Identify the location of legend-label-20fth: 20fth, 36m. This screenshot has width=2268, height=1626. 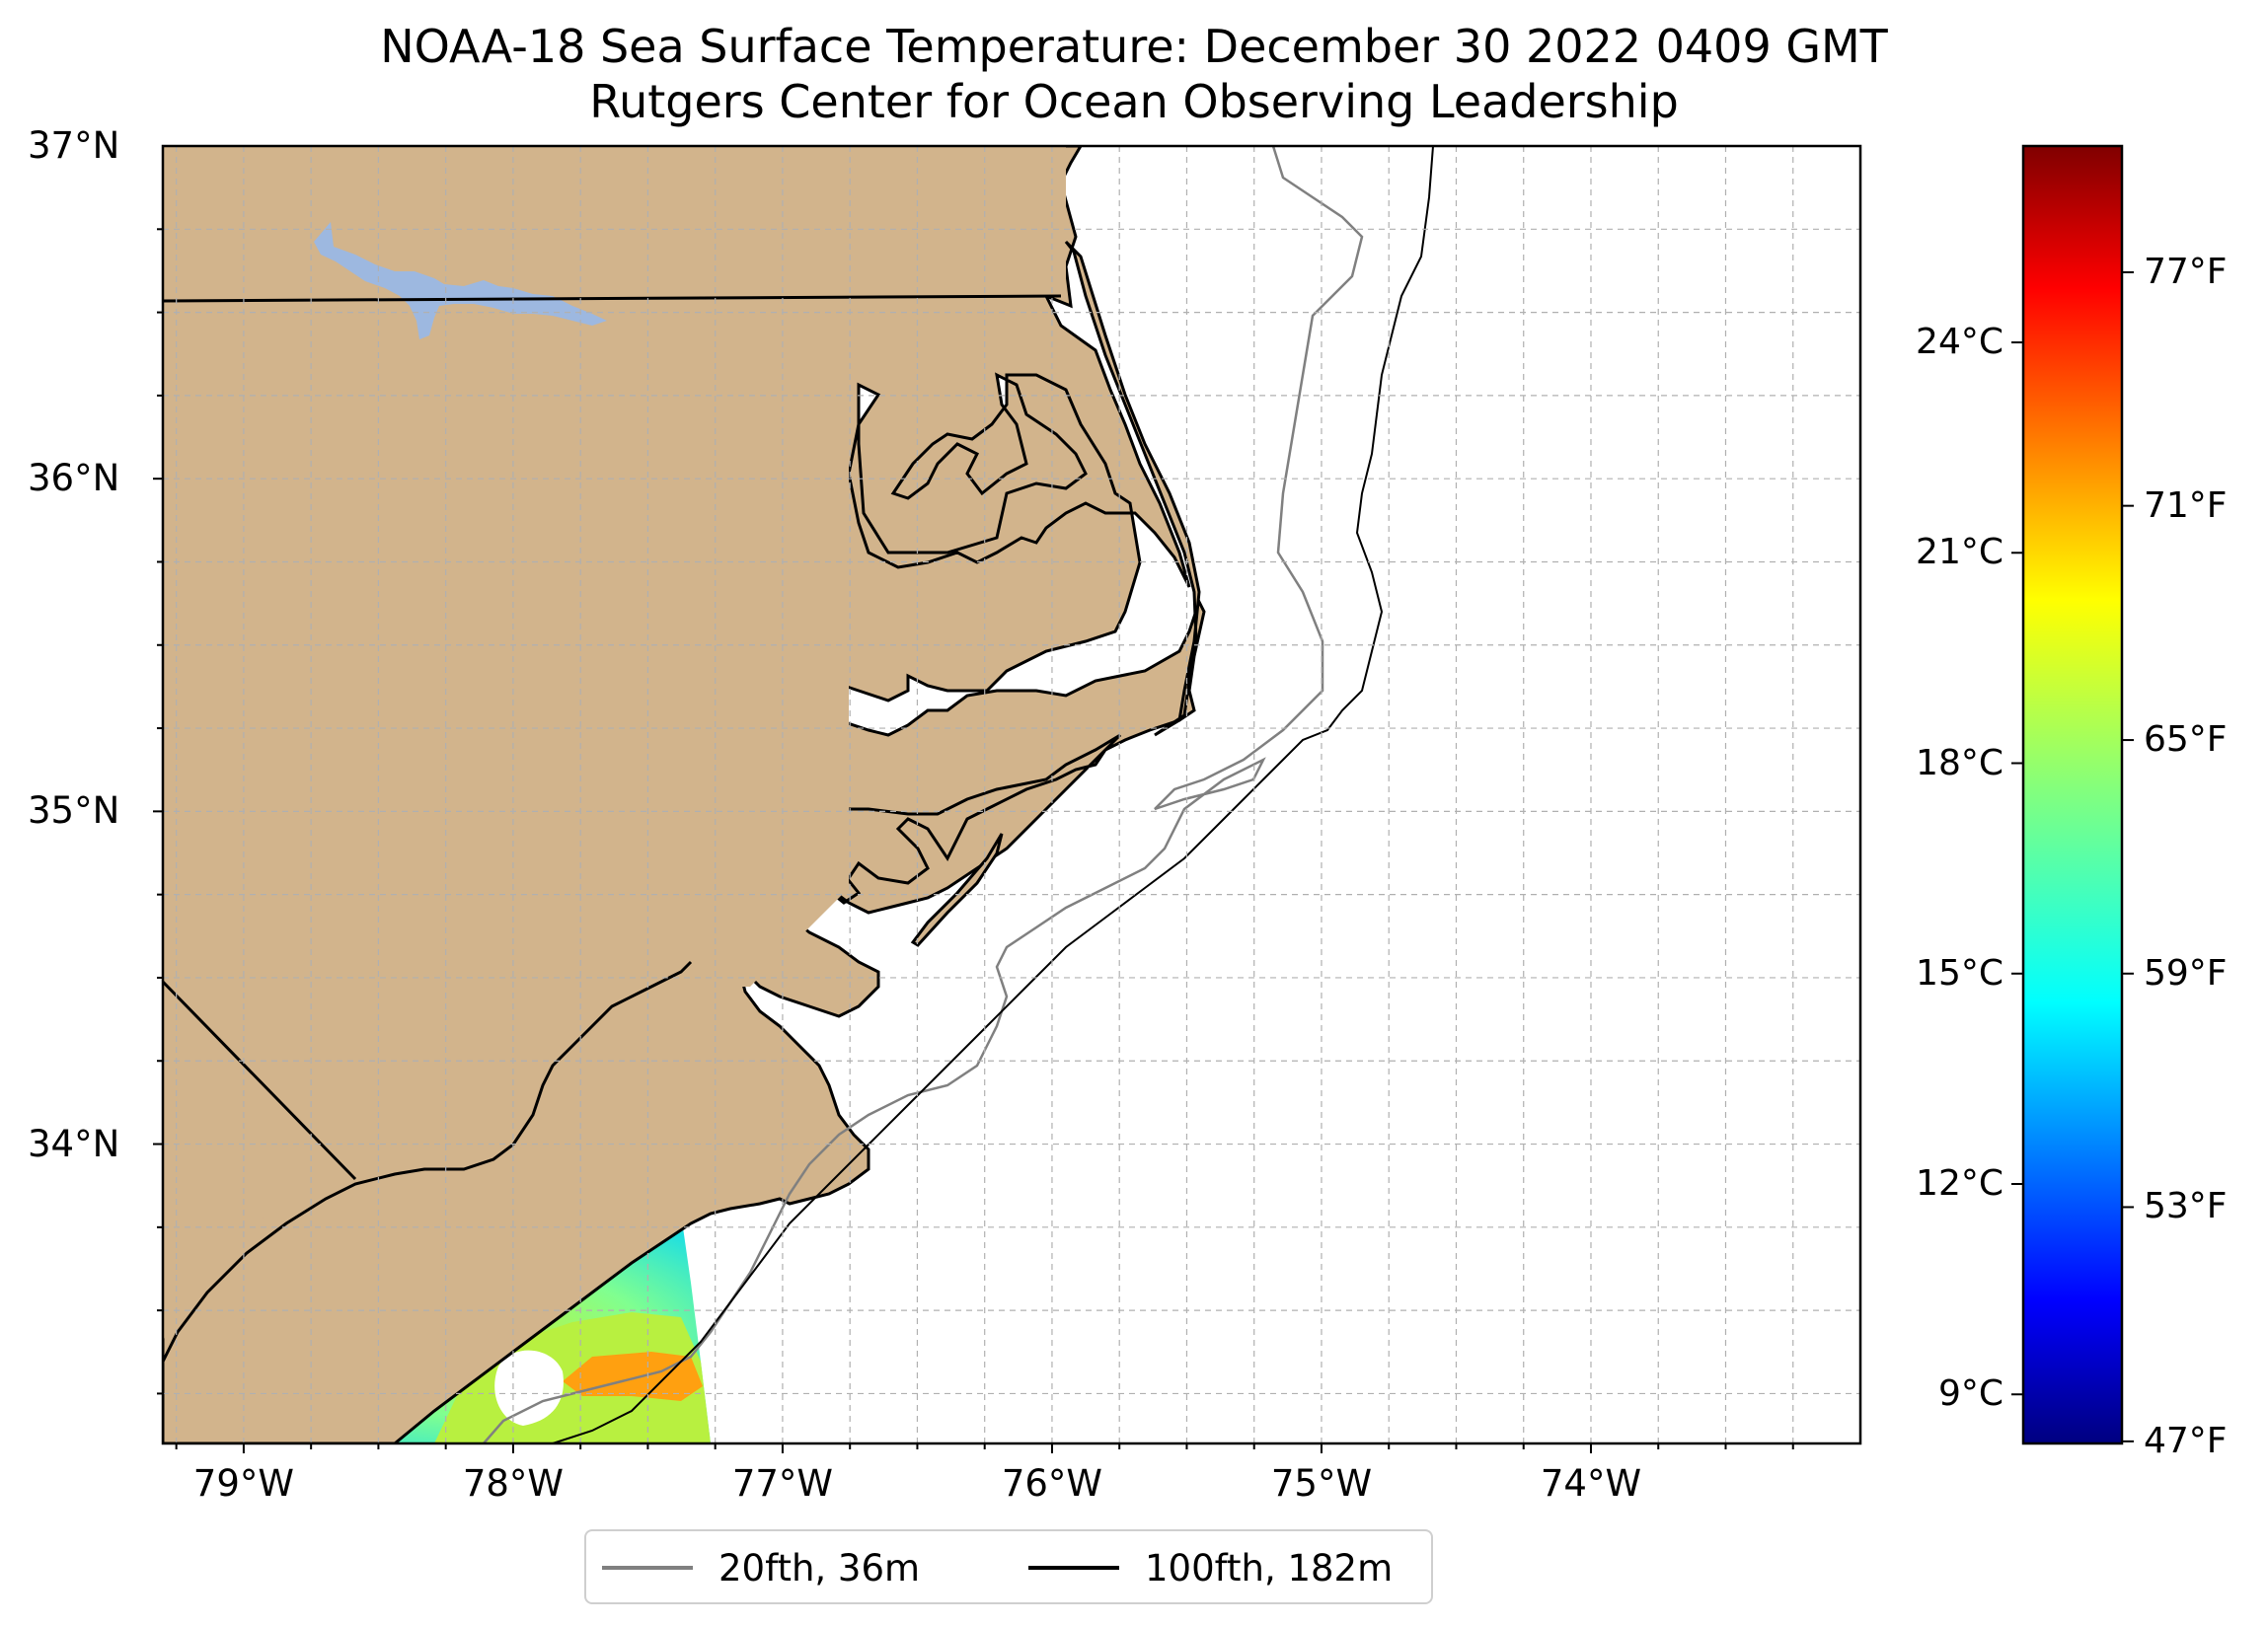
(820, 1567).